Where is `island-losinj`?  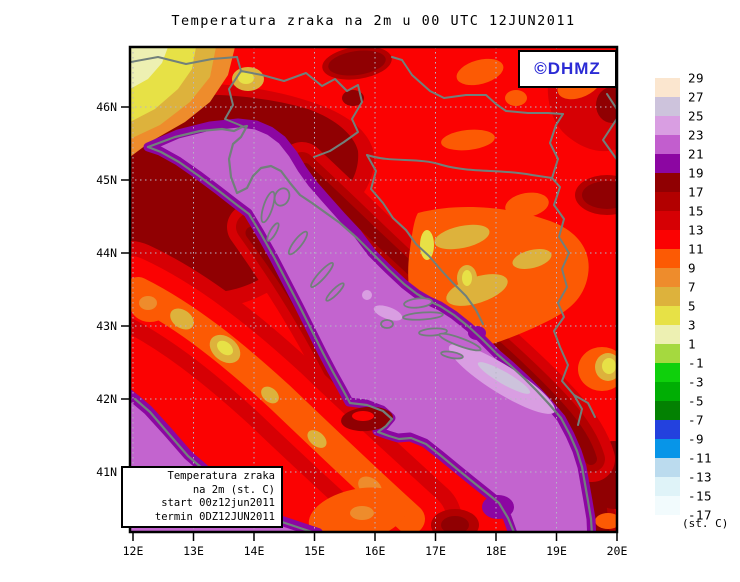
island-losinj is located at coordinates (273, 232).